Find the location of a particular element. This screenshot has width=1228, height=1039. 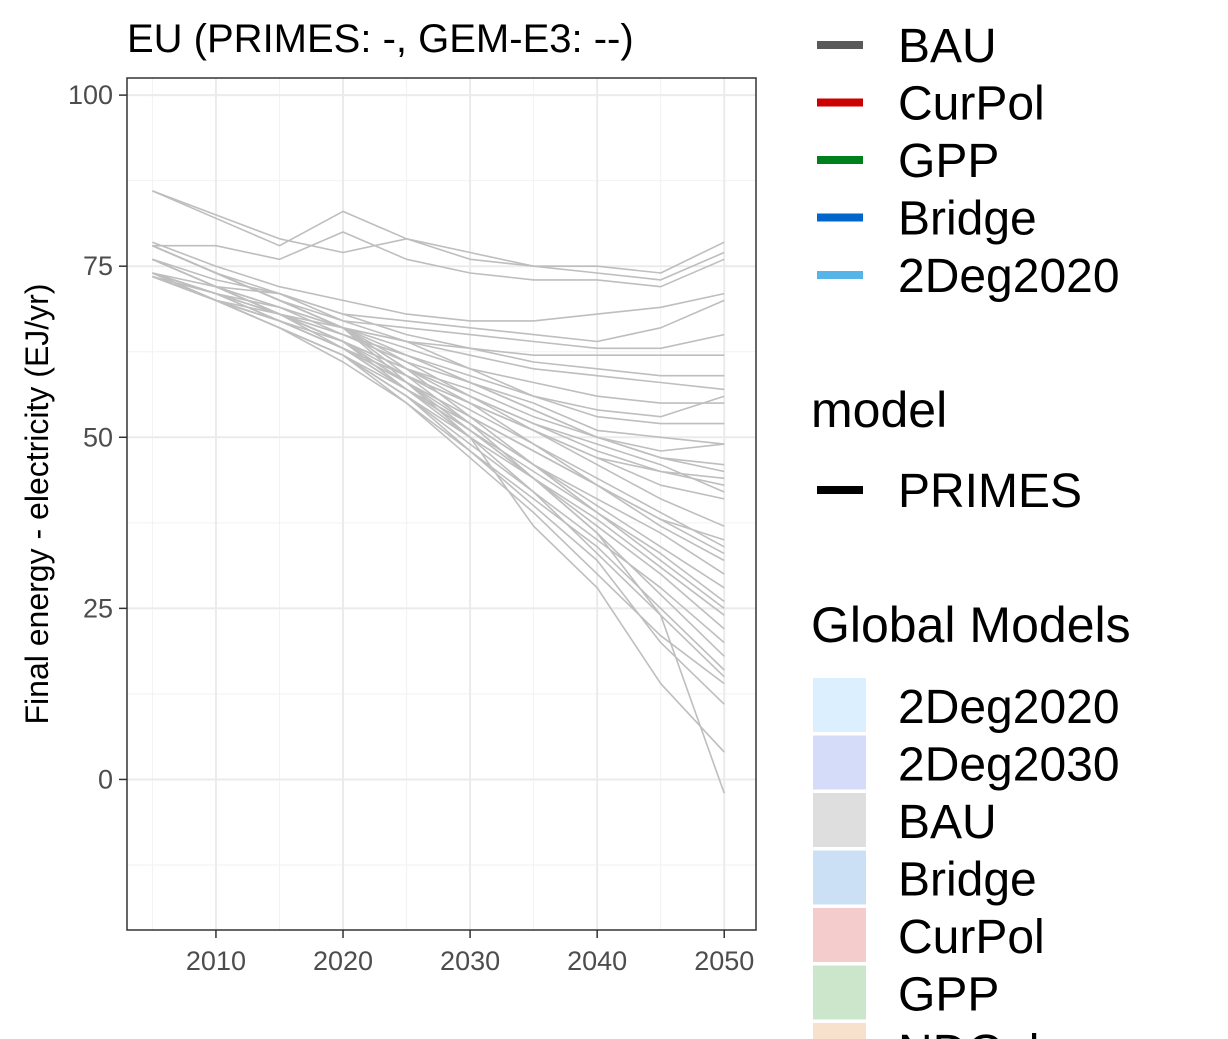

y-tick-label: 50 is located at coordinates (98, 437).